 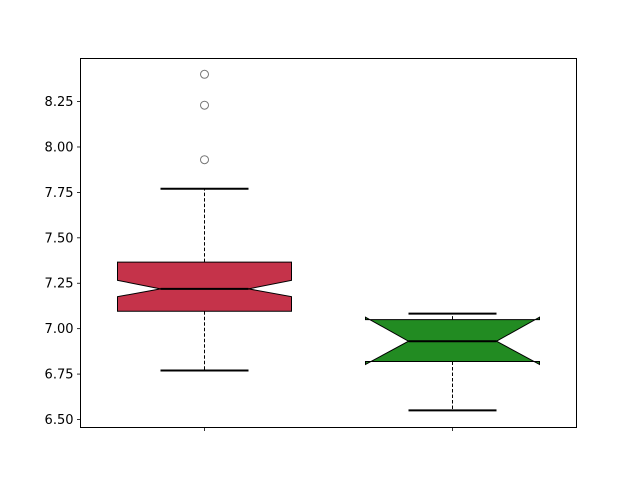 I want to click on y-tick-label: 7.50, so click(x=59, y=238).